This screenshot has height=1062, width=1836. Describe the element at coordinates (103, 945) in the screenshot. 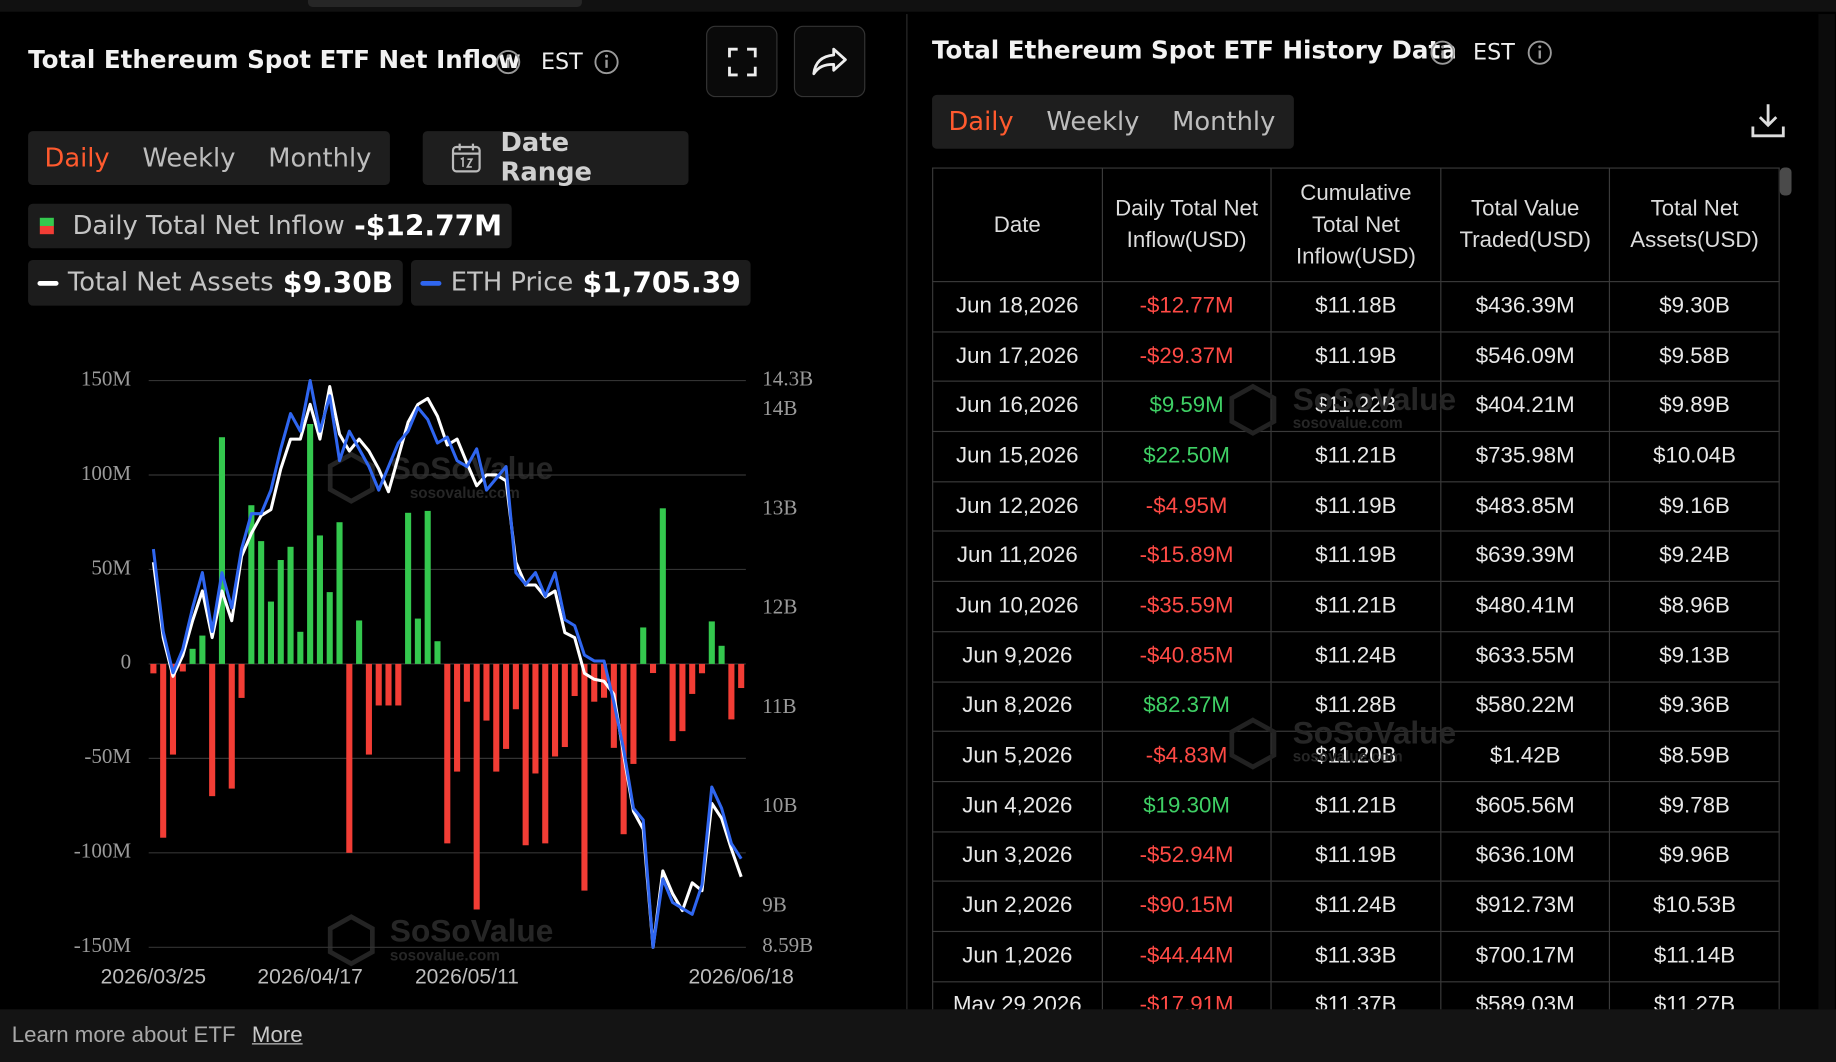

I see `y-tick-label: -150M` at that location.